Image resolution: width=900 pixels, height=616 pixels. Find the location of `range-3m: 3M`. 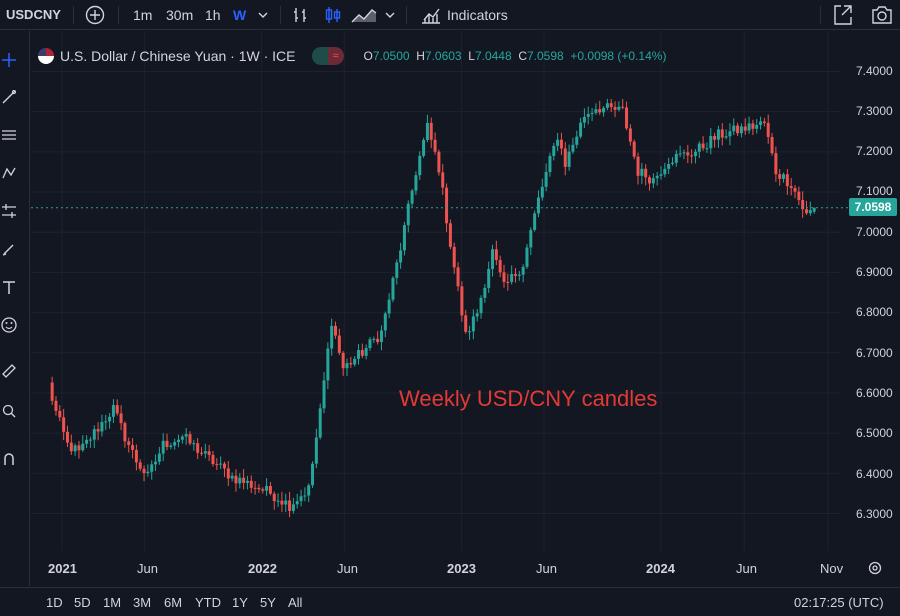

range-3m: 3M is located at coordinates (142, 602).